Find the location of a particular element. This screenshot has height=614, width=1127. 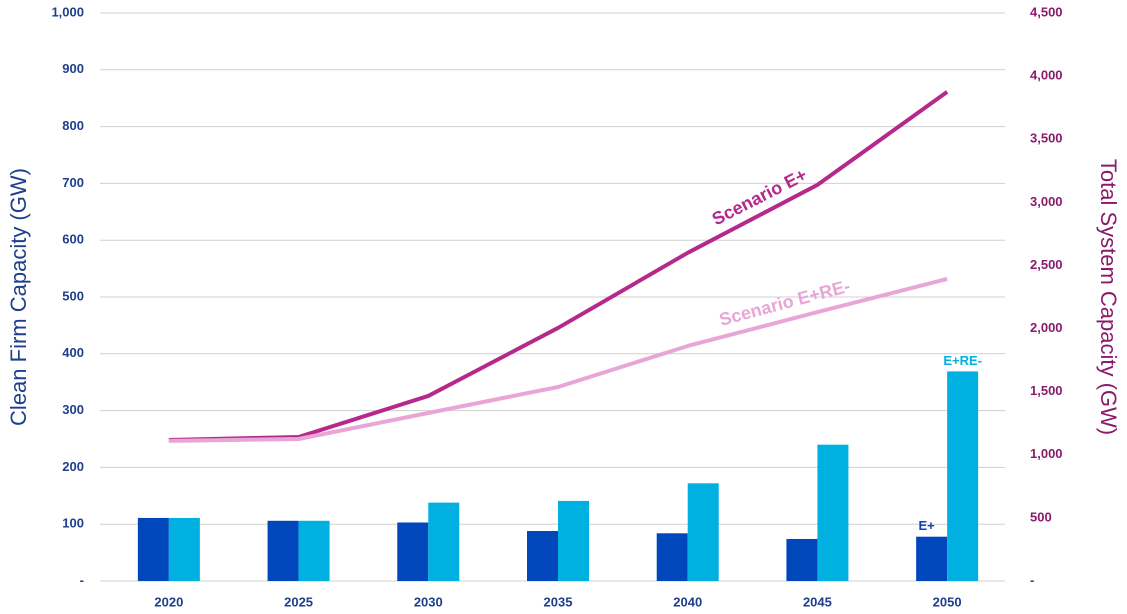

x-tick-label: 2045 is located at coordinates (817, 601).